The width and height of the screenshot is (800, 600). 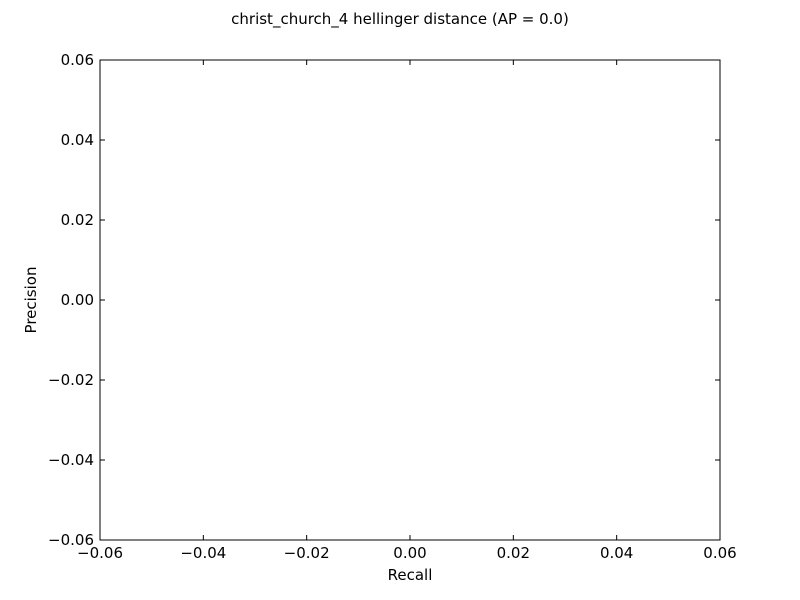 I want to click on y-axis-label: Precision, so click(x=31, y=300).